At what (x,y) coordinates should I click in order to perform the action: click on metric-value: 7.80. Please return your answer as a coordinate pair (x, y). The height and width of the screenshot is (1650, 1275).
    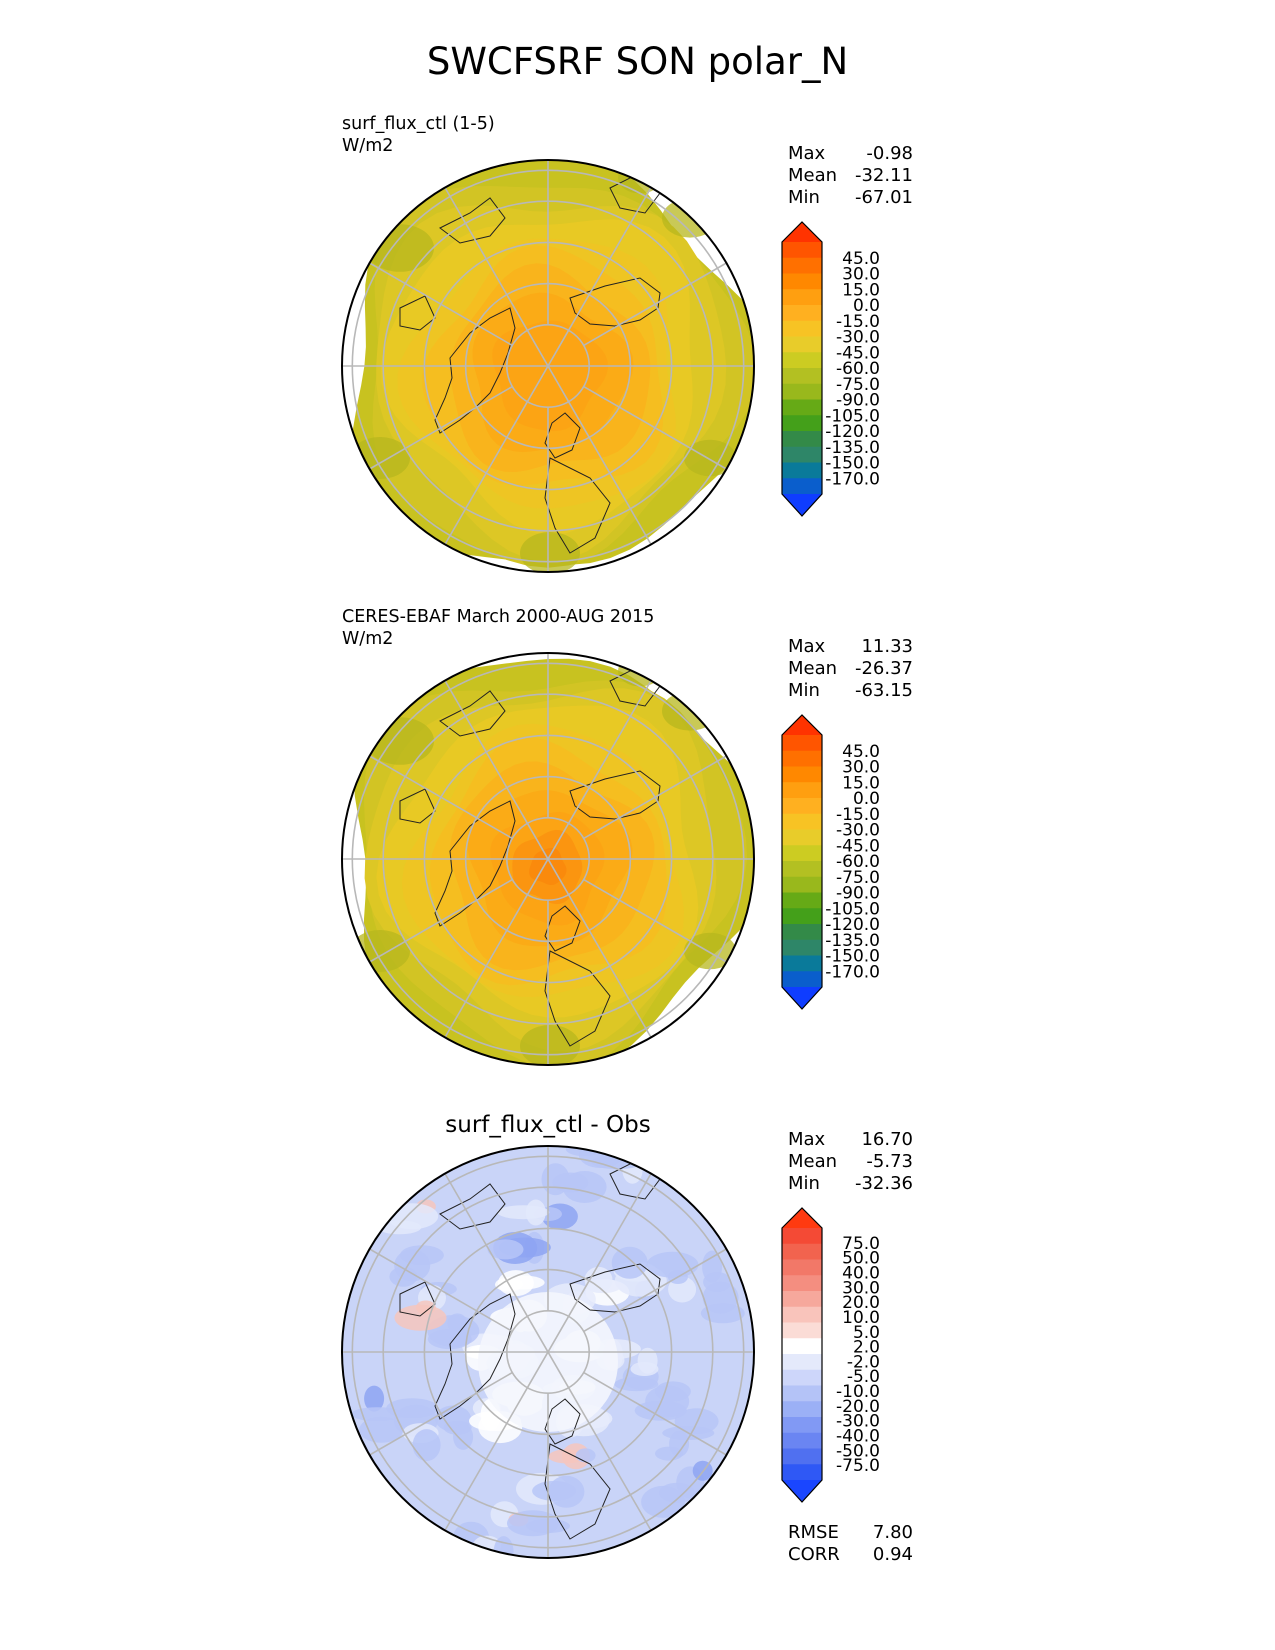
    Looking at the image, I should click on (892, 1532).